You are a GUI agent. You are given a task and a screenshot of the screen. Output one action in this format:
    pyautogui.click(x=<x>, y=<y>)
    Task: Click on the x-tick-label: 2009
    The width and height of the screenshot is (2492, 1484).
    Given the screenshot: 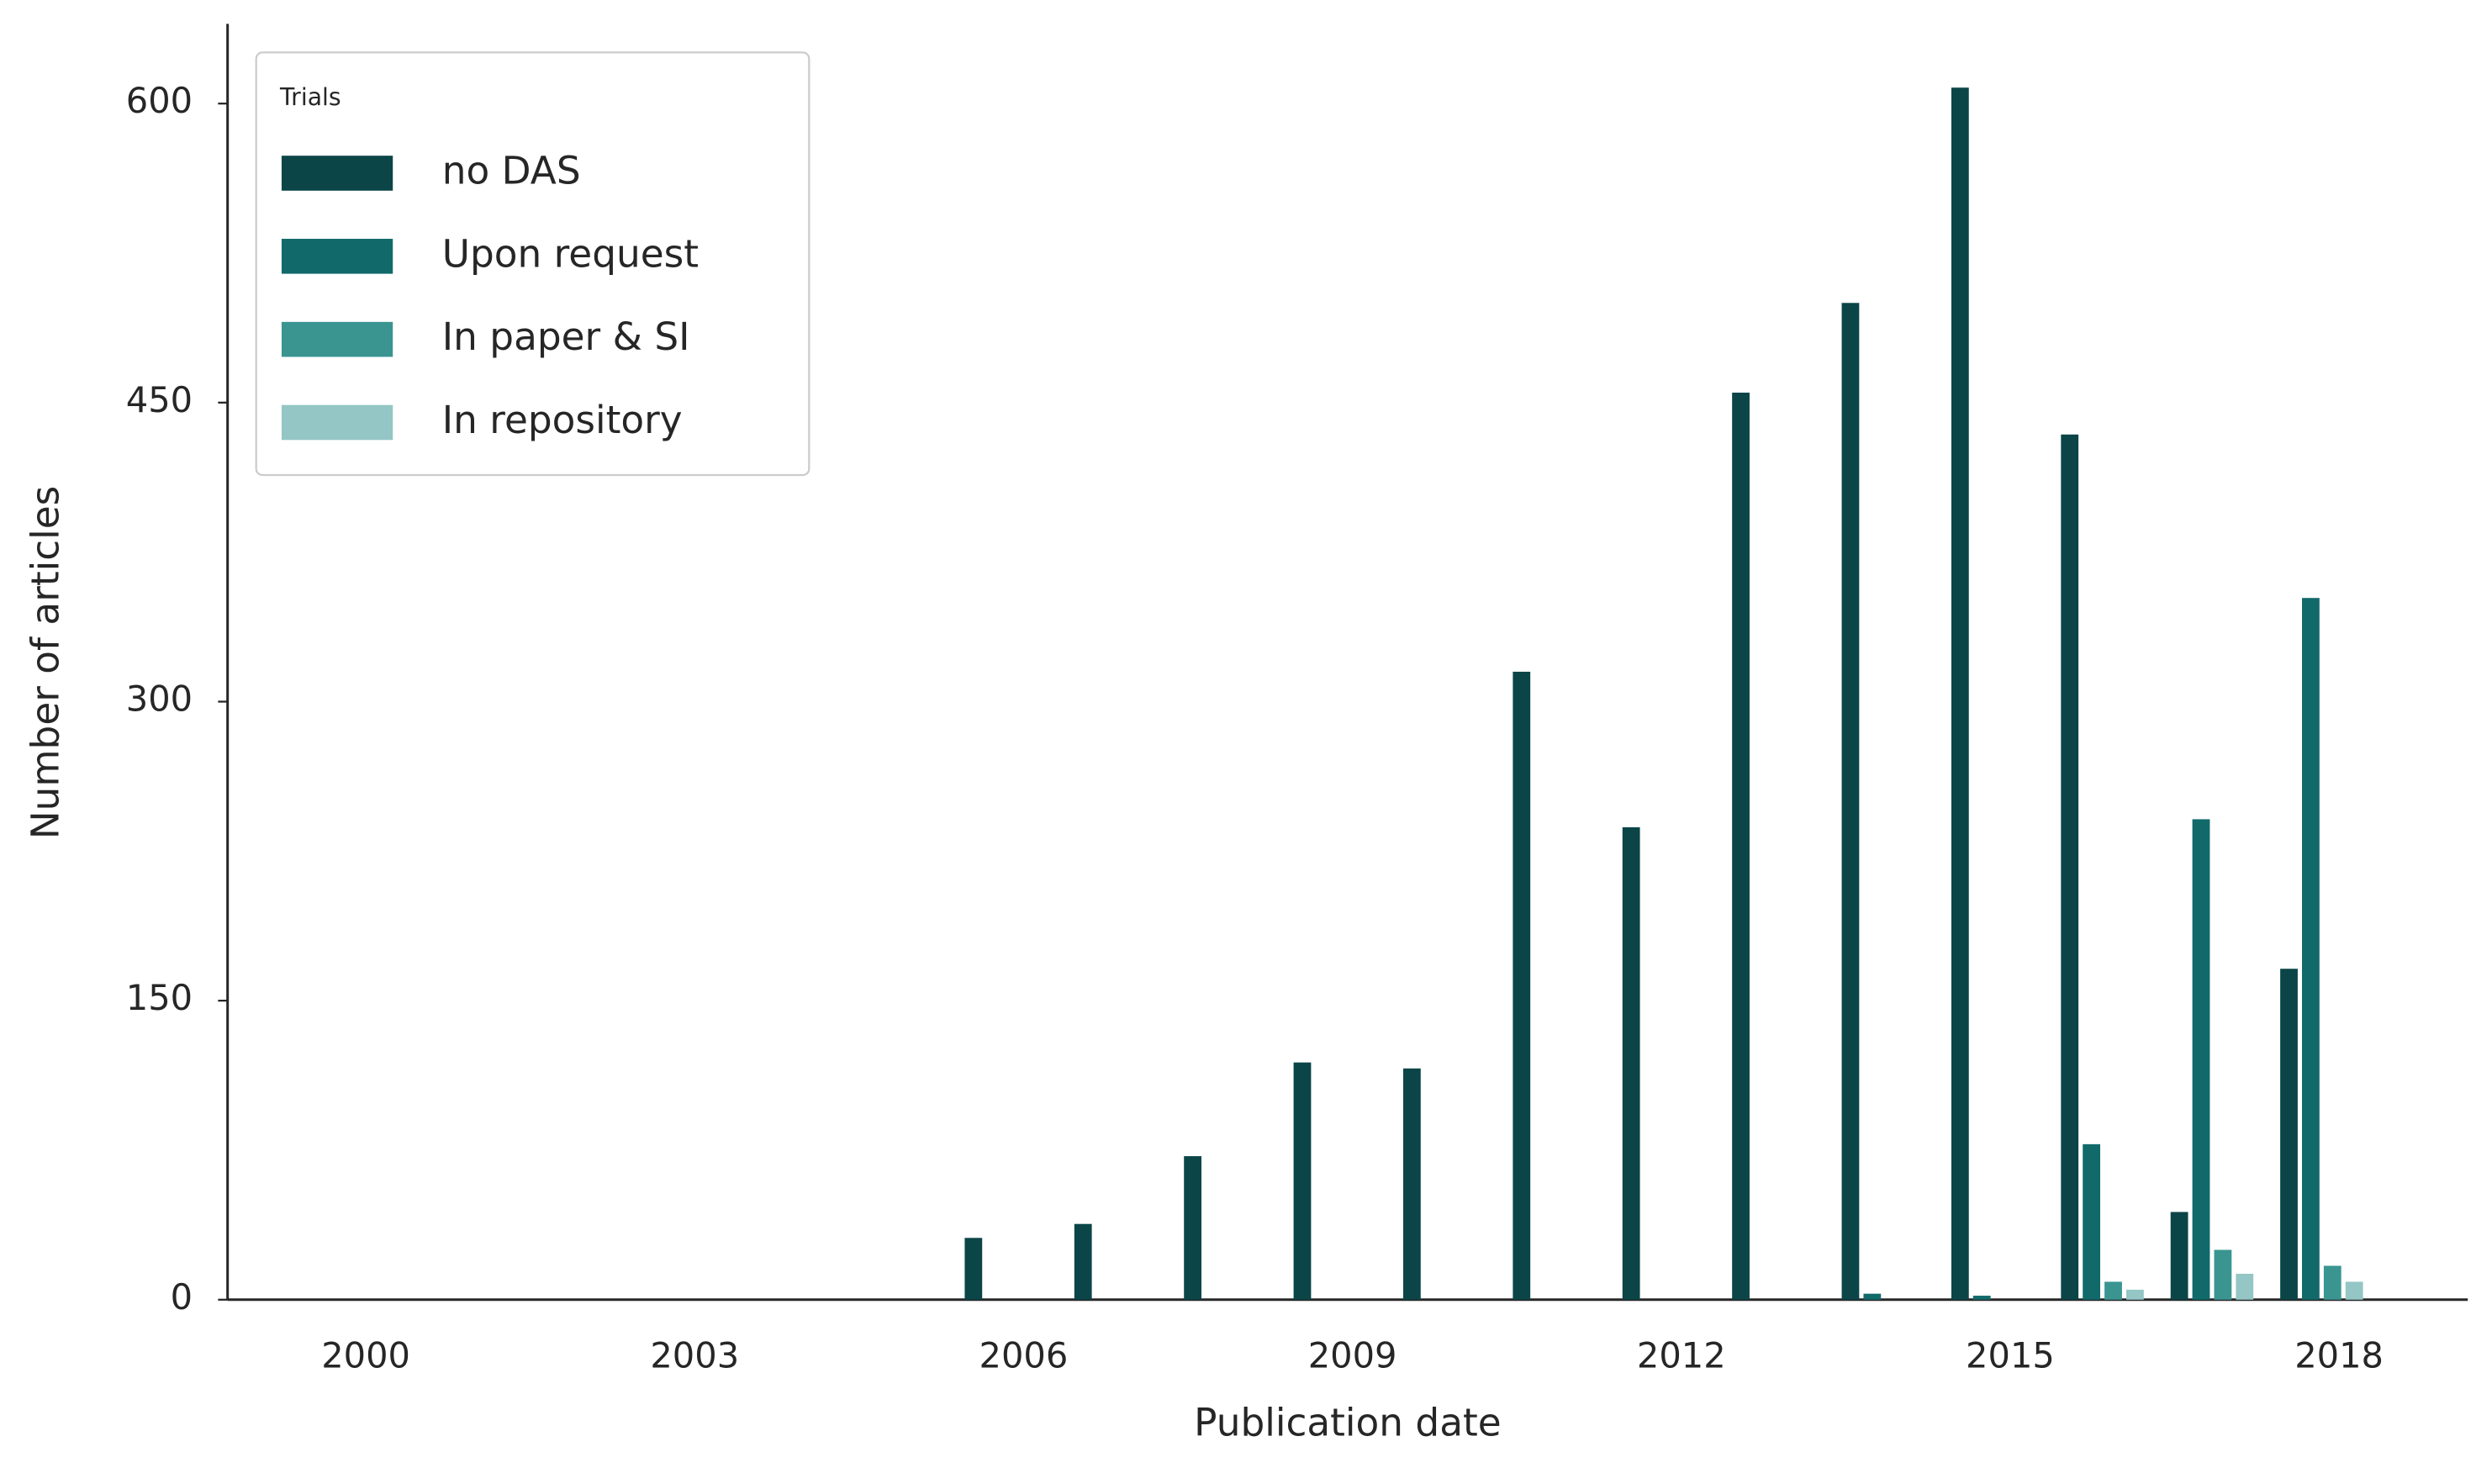 What is the action you would take?
    pyautogui.click(x=1352, y=1355)
    